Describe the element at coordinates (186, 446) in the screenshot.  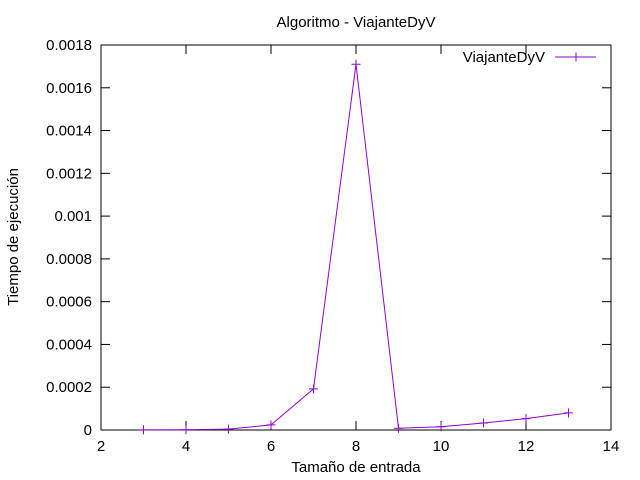
I see `x-tick-label: 4` at that location.